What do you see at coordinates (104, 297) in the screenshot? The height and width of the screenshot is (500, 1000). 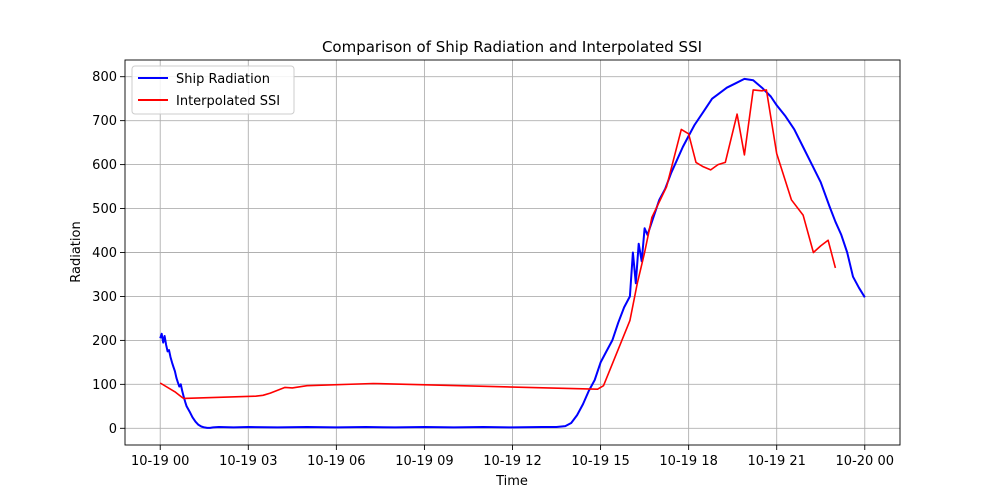 I see `y-tick-label: 300` at bounding box center [104, 297].